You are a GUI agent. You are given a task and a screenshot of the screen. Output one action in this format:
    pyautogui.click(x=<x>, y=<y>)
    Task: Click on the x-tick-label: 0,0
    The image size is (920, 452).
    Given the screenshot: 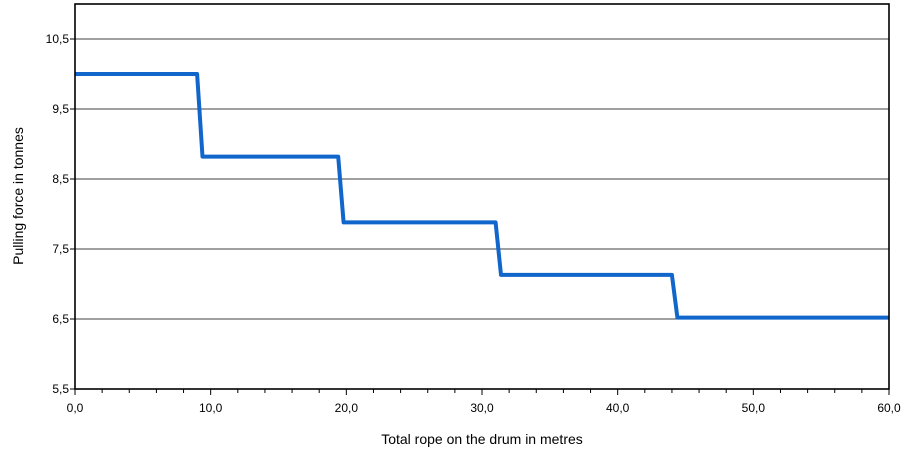 What is the action you would take?
    pyautogui.click(x=75, y=408)
    